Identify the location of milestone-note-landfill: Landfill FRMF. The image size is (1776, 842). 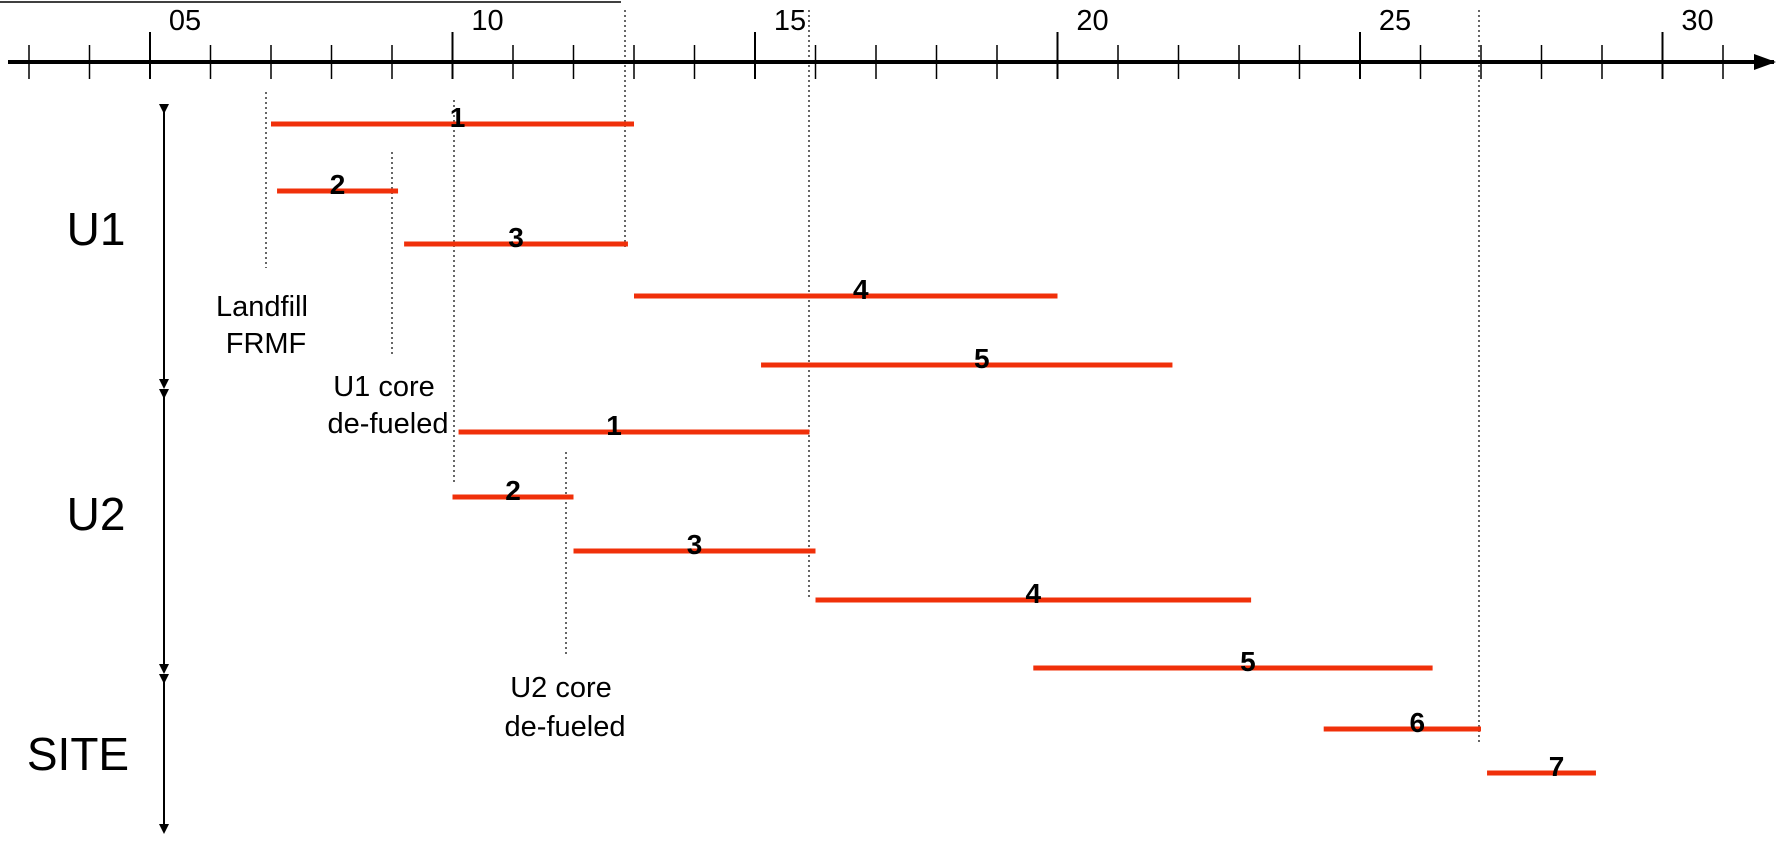
(266, 325).